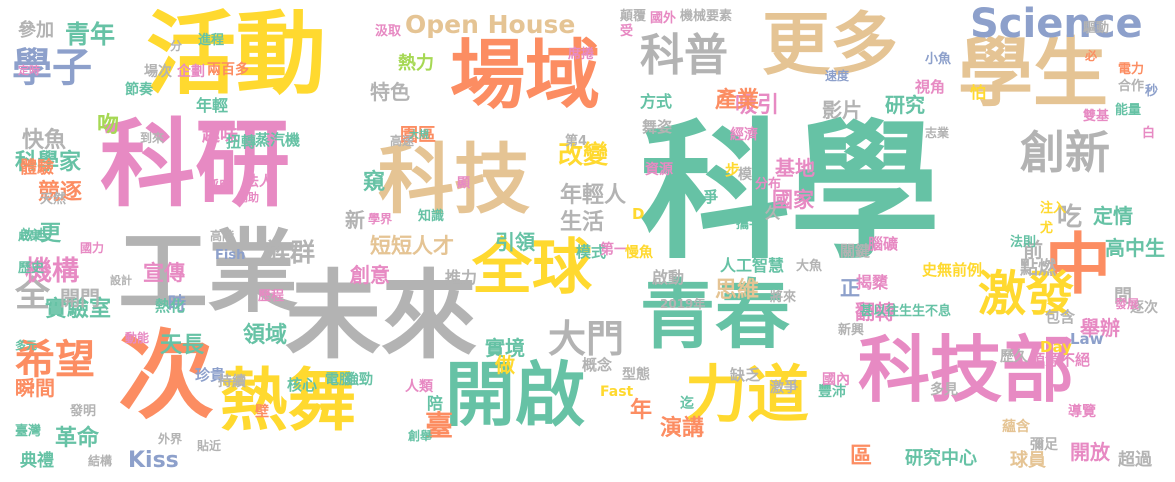 The width and height of the screenshot is (1175, 482). What do you see at coordinates (490, 24) in the screenshot?
I see `cloud-word-open-house: Open House` at bounding box center [490, 24].